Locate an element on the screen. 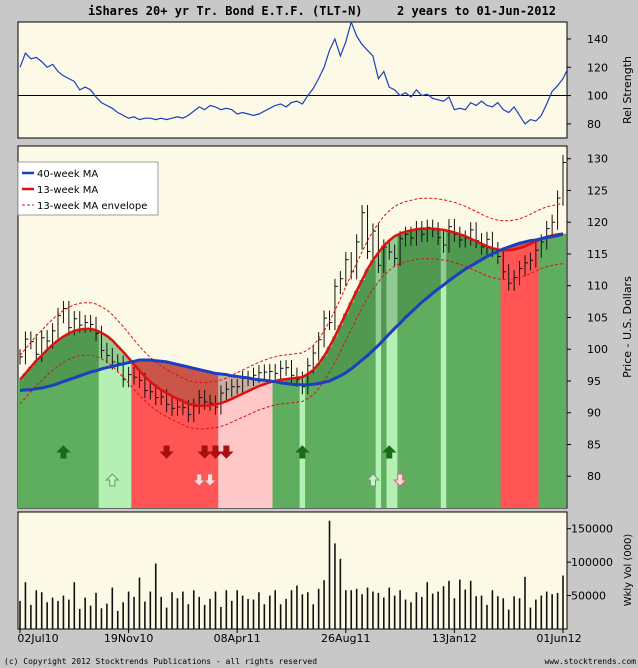 The image size is (638, 668). price-tick-label: 130 is located at coordinates (597, 159).